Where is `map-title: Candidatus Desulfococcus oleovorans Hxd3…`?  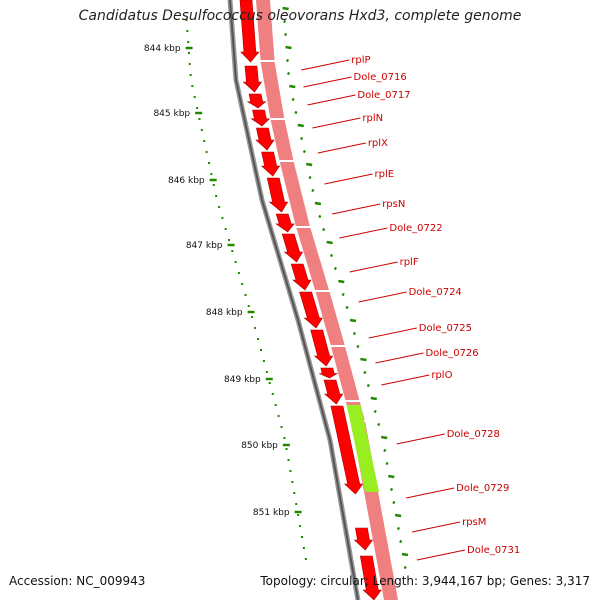 map-title: Candidatus Desulfococcus oleovorans Hxd3… is located at coordinates (300, 16).